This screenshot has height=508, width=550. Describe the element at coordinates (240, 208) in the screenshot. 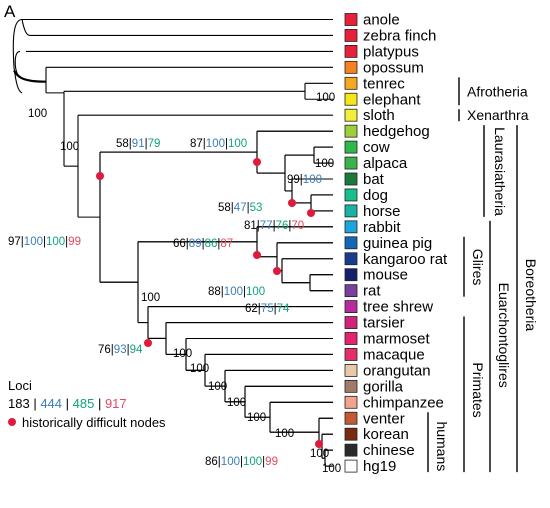

I see `support-value: 47` at that location.